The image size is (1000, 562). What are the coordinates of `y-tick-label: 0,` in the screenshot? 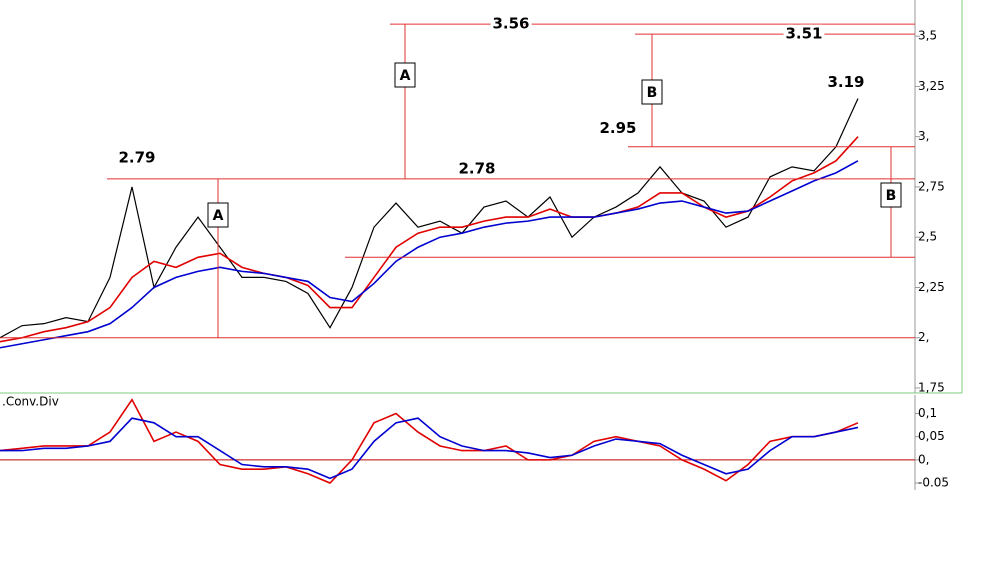 It's located at (923, 459).